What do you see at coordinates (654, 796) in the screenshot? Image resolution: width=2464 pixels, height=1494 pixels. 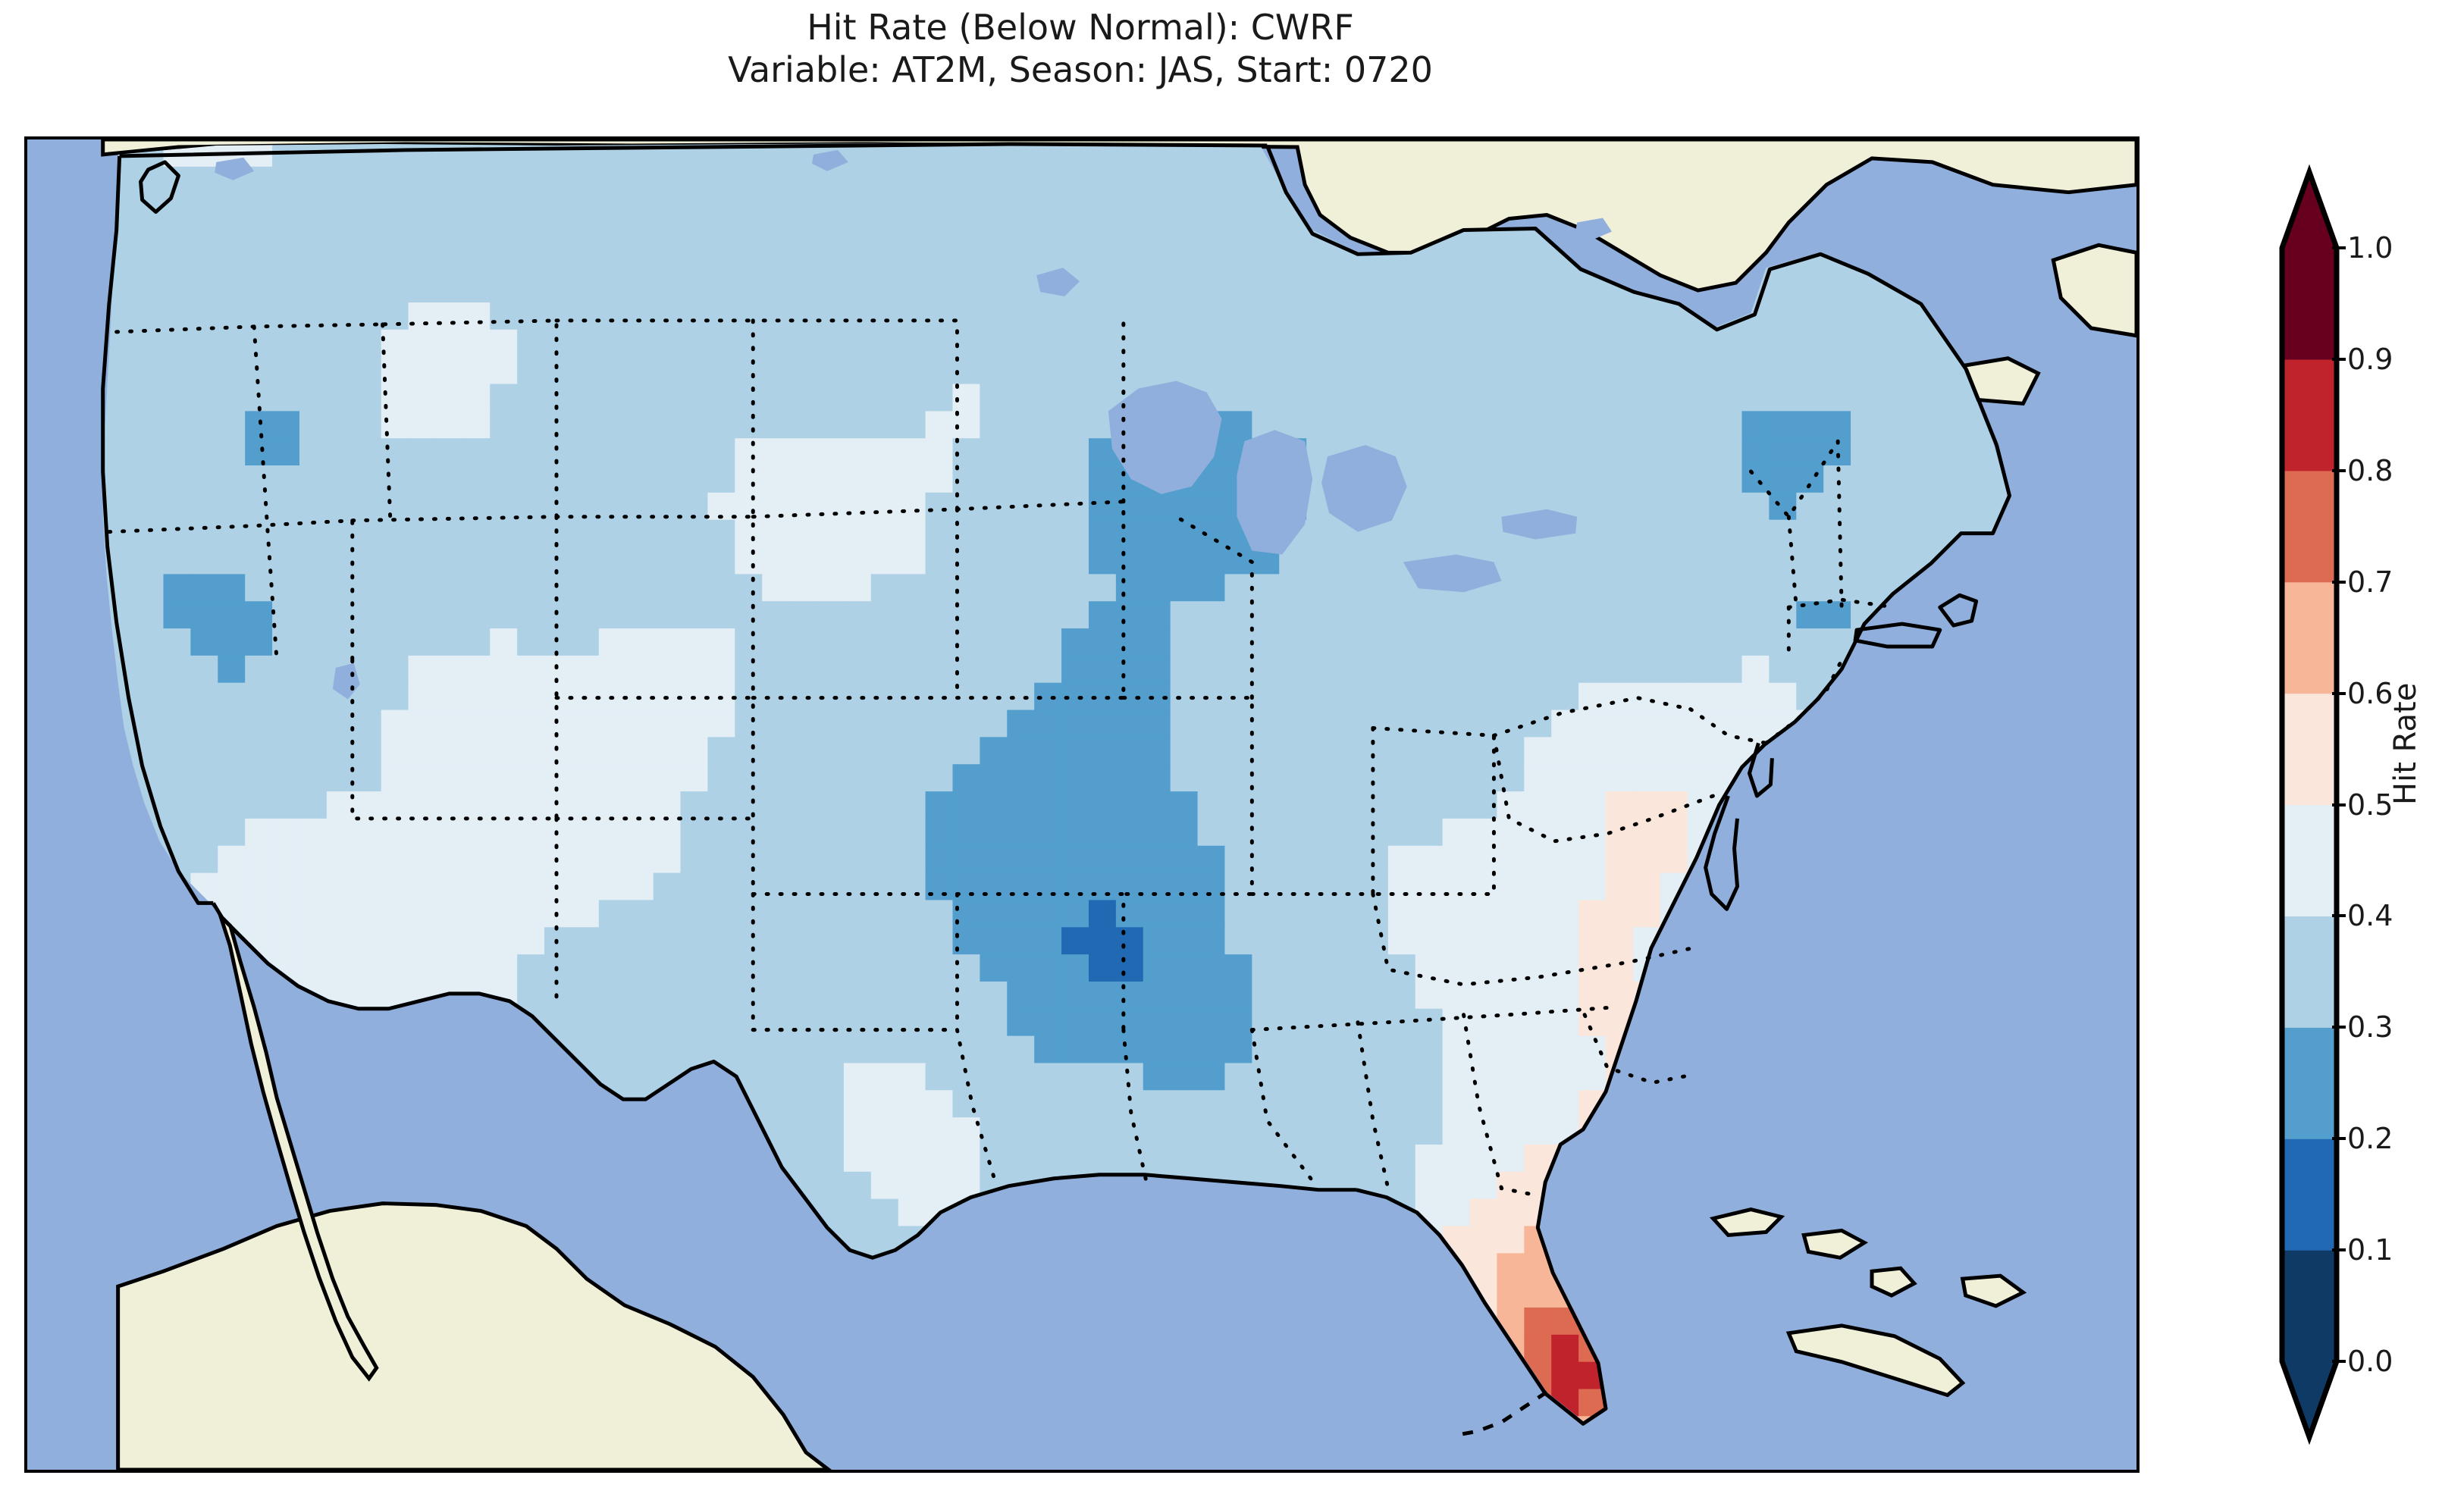 I see `co-line` at bounding box center [654, 796].